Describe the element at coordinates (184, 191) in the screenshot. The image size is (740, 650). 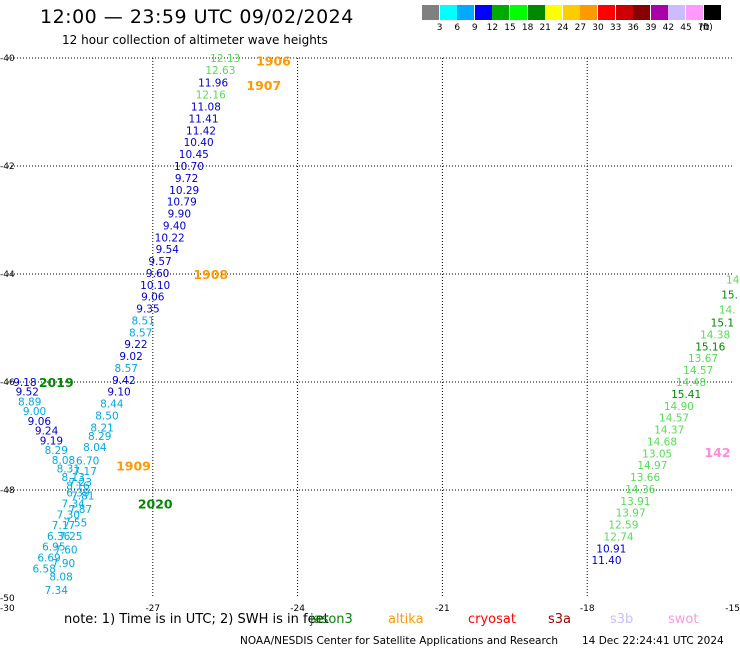
I see `wave-height-value: 10.29` at that location.